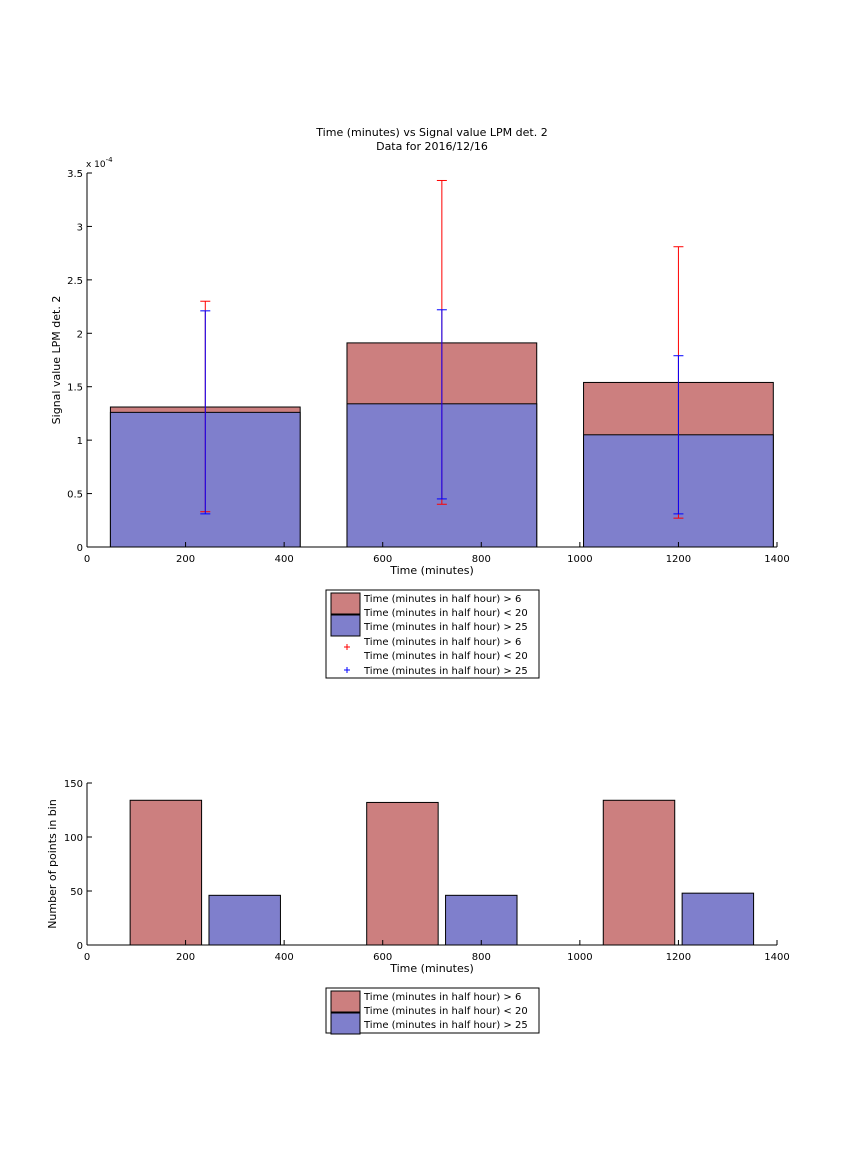 This screenshot has width=864, height=1152. What do you see at coordinates (80, 334) in the screenshot?
I see `y-tick-label: 2` at bounding box center [80, 334].